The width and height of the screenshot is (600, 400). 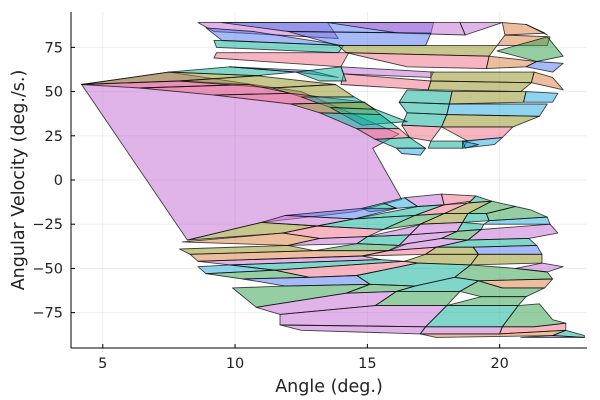 I want to click on y-tick-label: 50, so click(x=54, y=93).